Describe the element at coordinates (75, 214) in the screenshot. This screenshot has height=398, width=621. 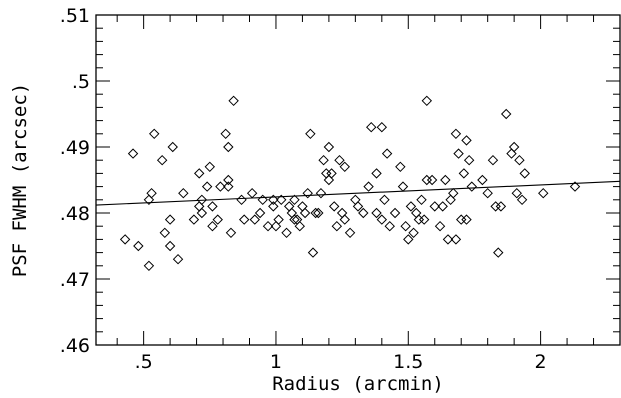
I see `y-tick-label: .48` at that location.